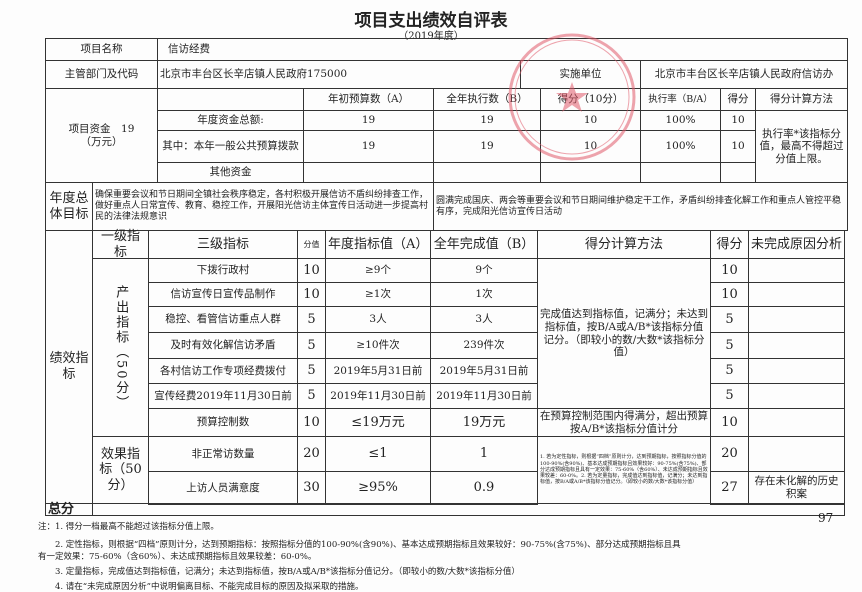 The image size is (862, 592). I want to click on indicator-target: 2019年11月30日前, so click(378, 396).